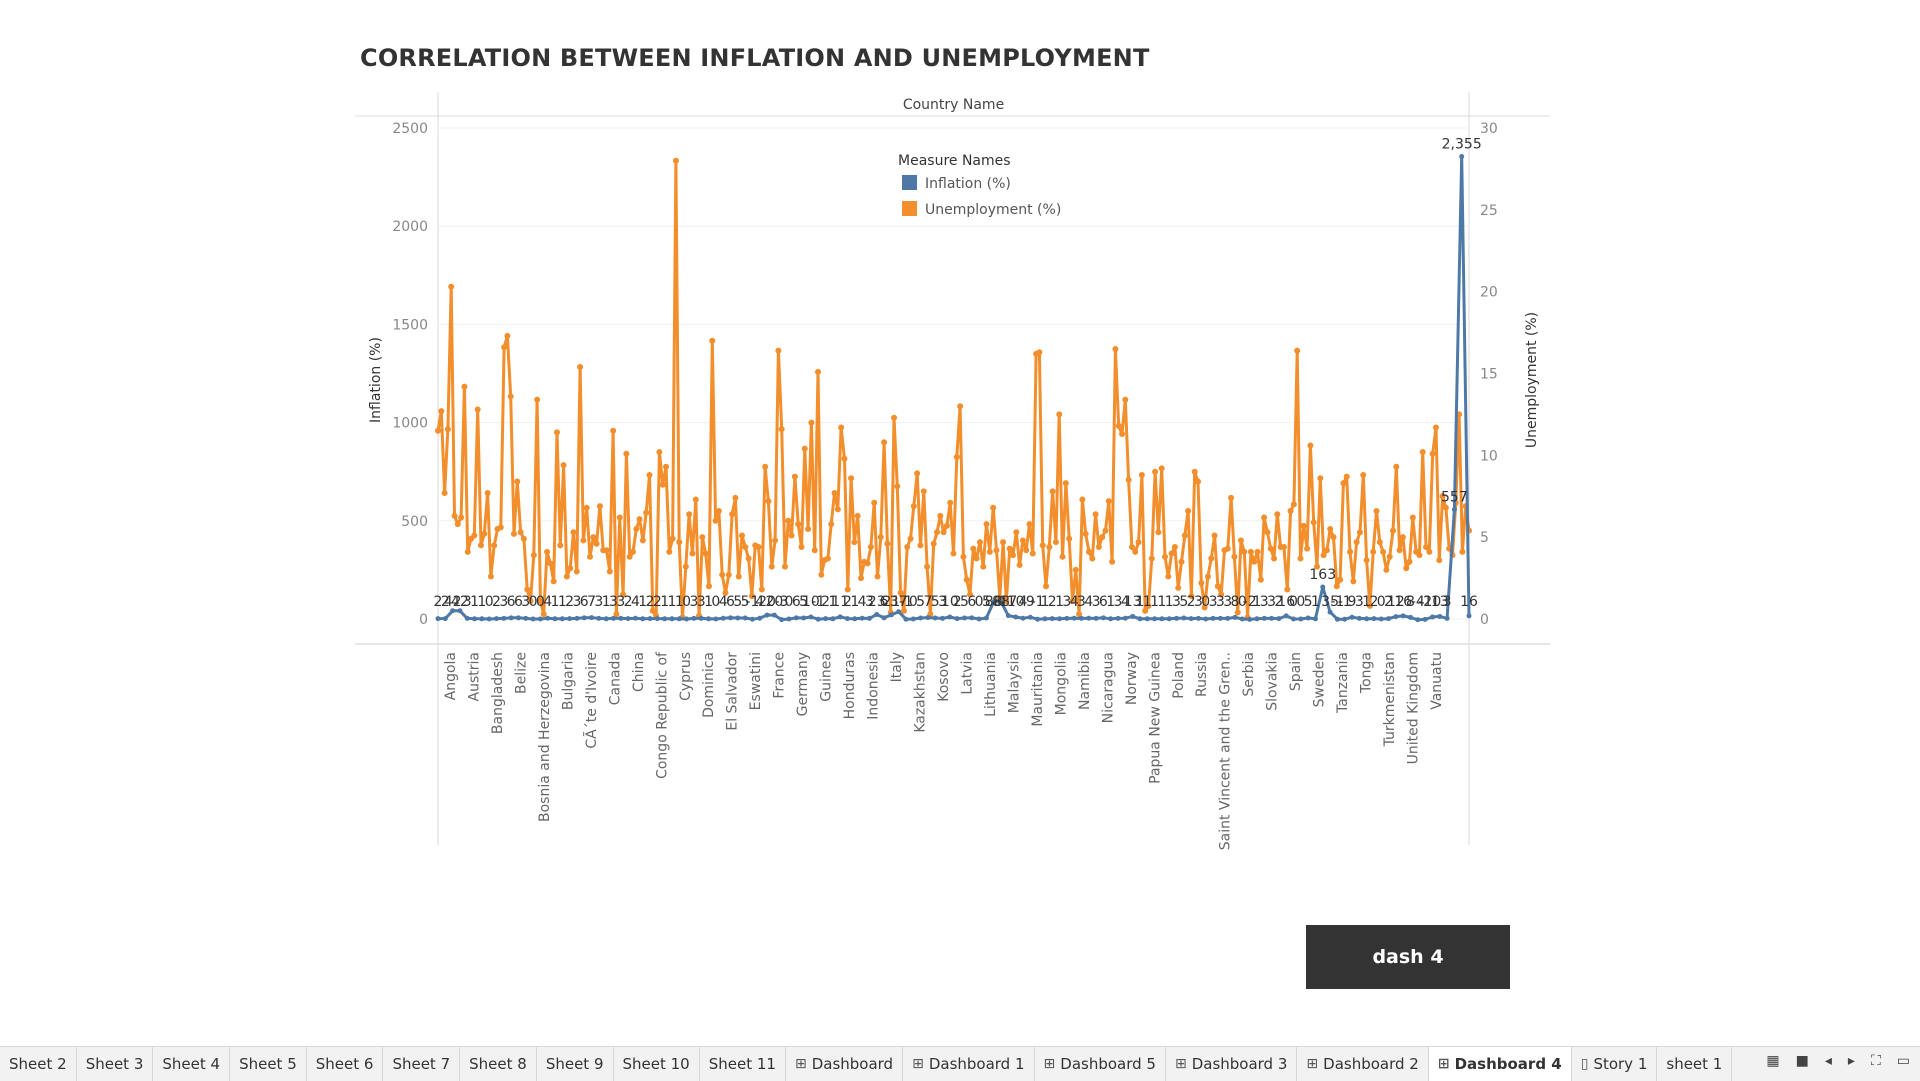 The image size is (1920, 1081). Describe the element at coordinates (1085, 681) in the screenshot. I see `x-tick-label: Namibia` at that location.